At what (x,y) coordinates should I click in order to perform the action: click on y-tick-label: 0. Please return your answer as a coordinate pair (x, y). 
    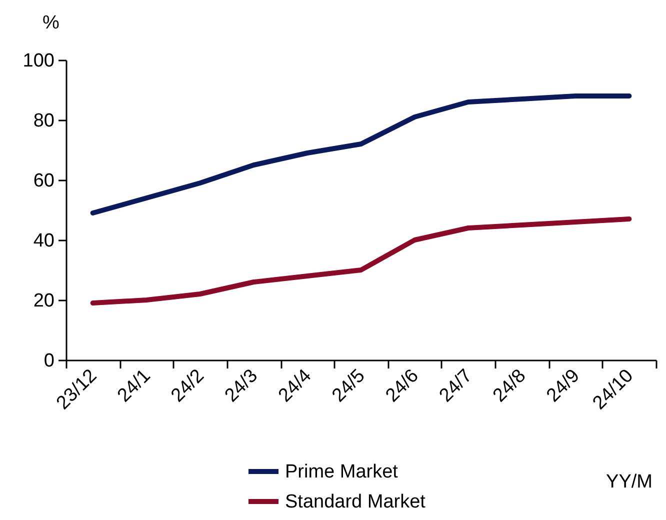
    Looking at the image, I should click on (49, 361).